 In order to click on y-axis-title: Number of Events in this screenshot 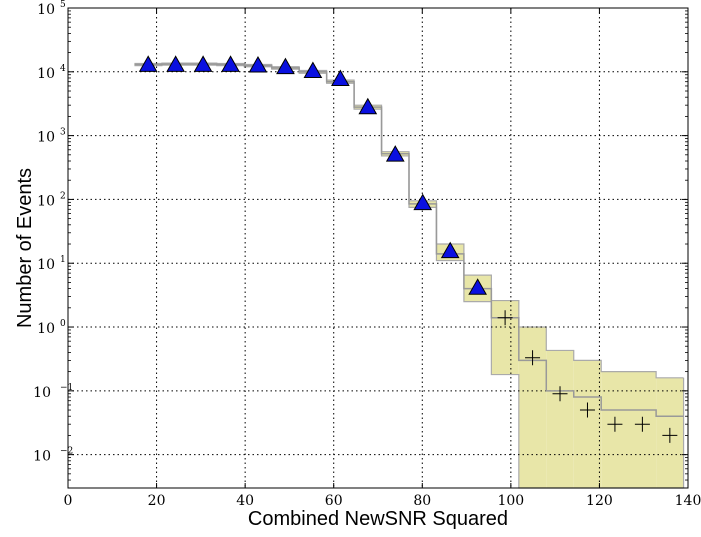, I will do `click(25, 248)`.